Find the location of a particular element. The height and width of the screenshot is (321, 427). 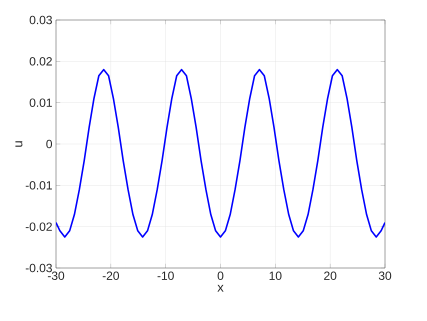

x-tick-label: 30 is located at coordinates (385, 276).